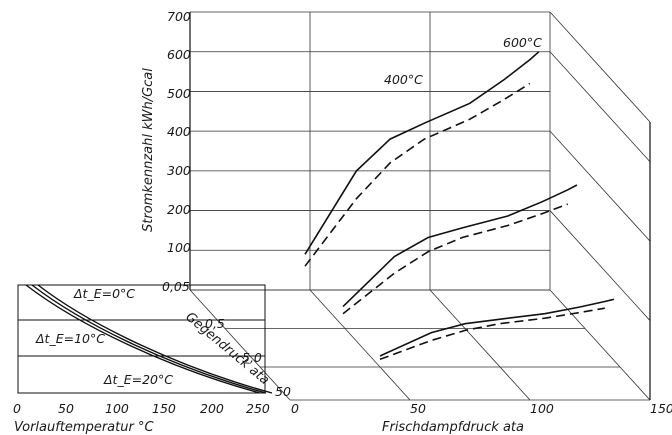 This screenshot has width=672, height=435. Describe the element at coordinates (117, 408) in the screenshot. I see `inset-x-tick-label: 100` at that location.